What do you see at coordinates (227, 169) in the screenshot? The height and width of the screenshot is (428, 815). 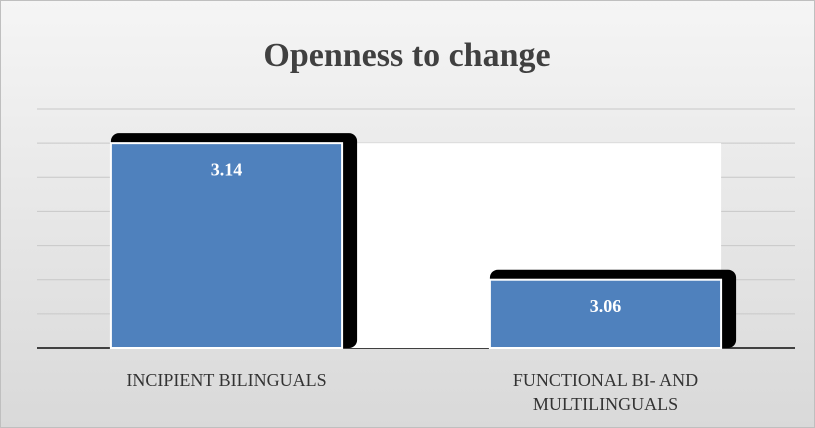 I see `data-label: 3.14` at bounding box center [227, 169].